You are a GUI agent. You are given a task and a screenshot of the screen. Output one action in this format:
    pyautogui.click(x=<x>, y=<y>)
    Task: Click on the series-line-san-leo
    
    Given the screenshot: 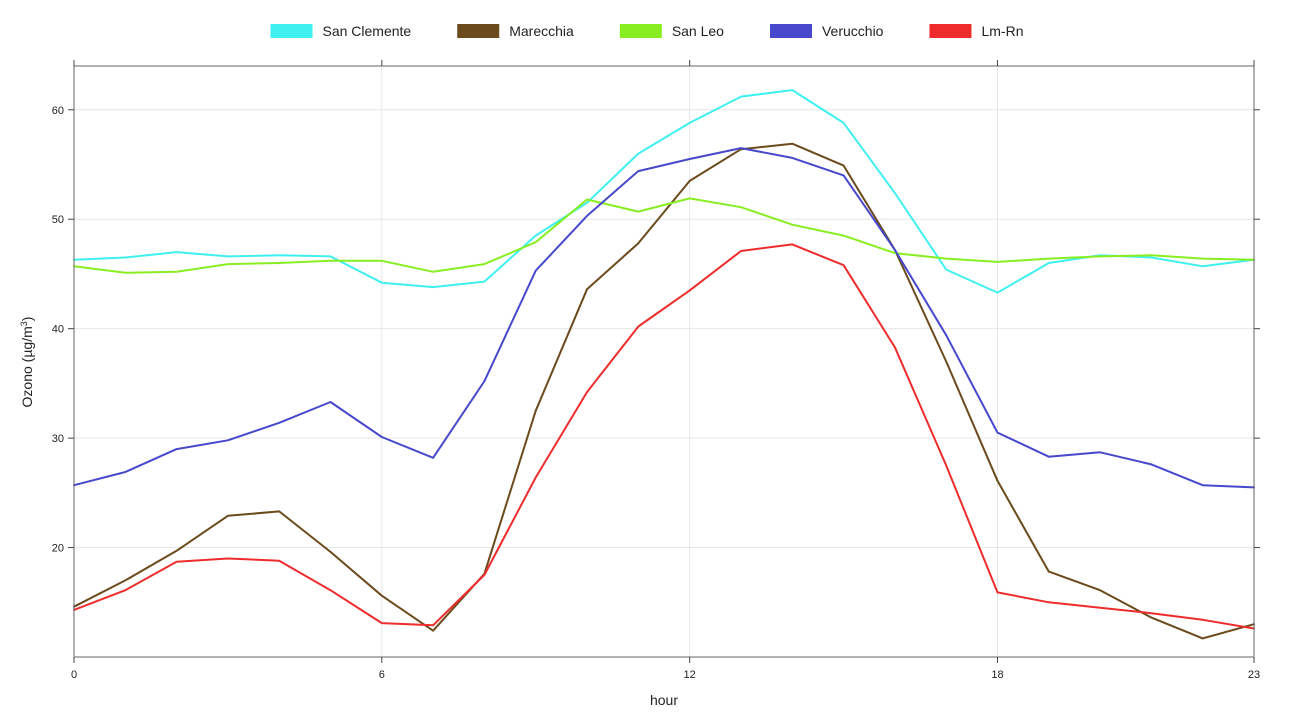 What is the action you would take?
    pyautogui.click(x=664, y=235)
    